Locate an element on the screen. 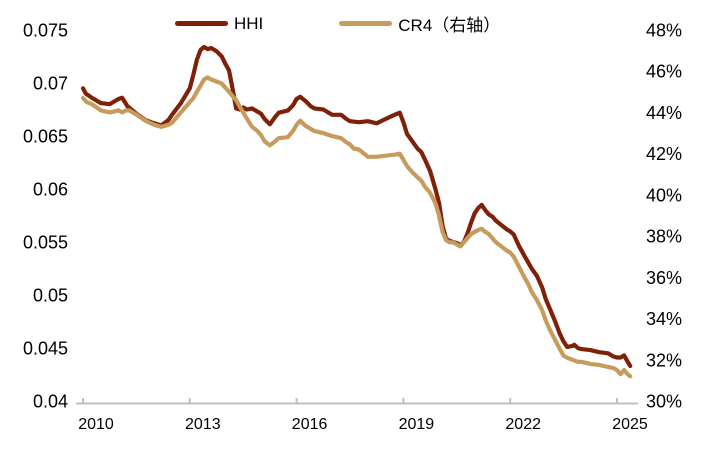 This screenshot has width=722, height=456. right-axis-tick-label: 42% is located at coordinates (664, 154).